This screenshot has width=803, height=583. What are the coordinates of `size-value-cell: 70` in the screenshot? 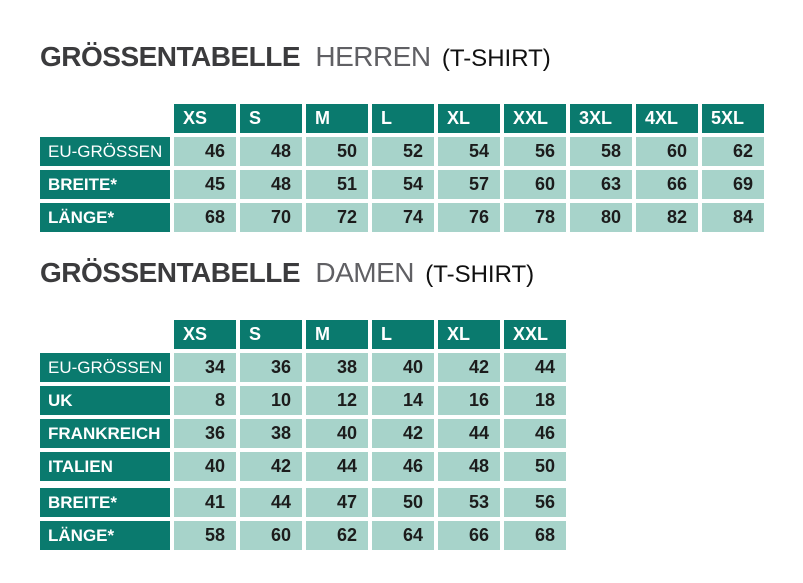 It's located at (271, 217).